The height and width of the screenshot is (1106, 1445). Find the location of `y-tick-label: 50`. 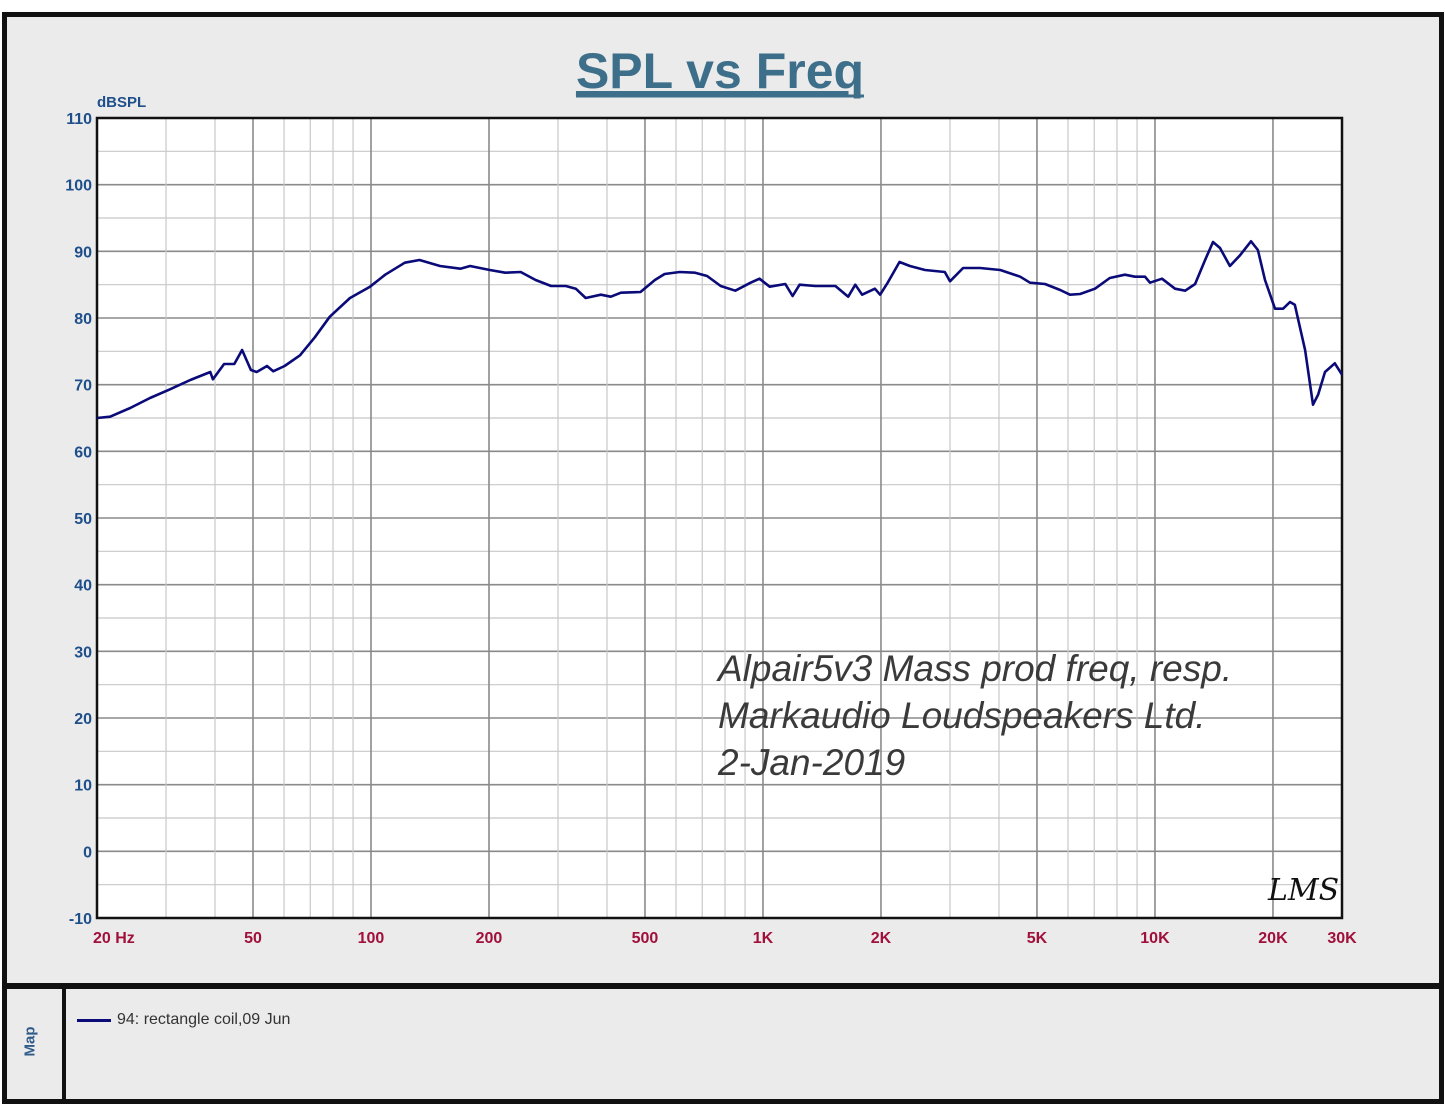

y-tick-label: 50 is located at coordinates (83, 519).